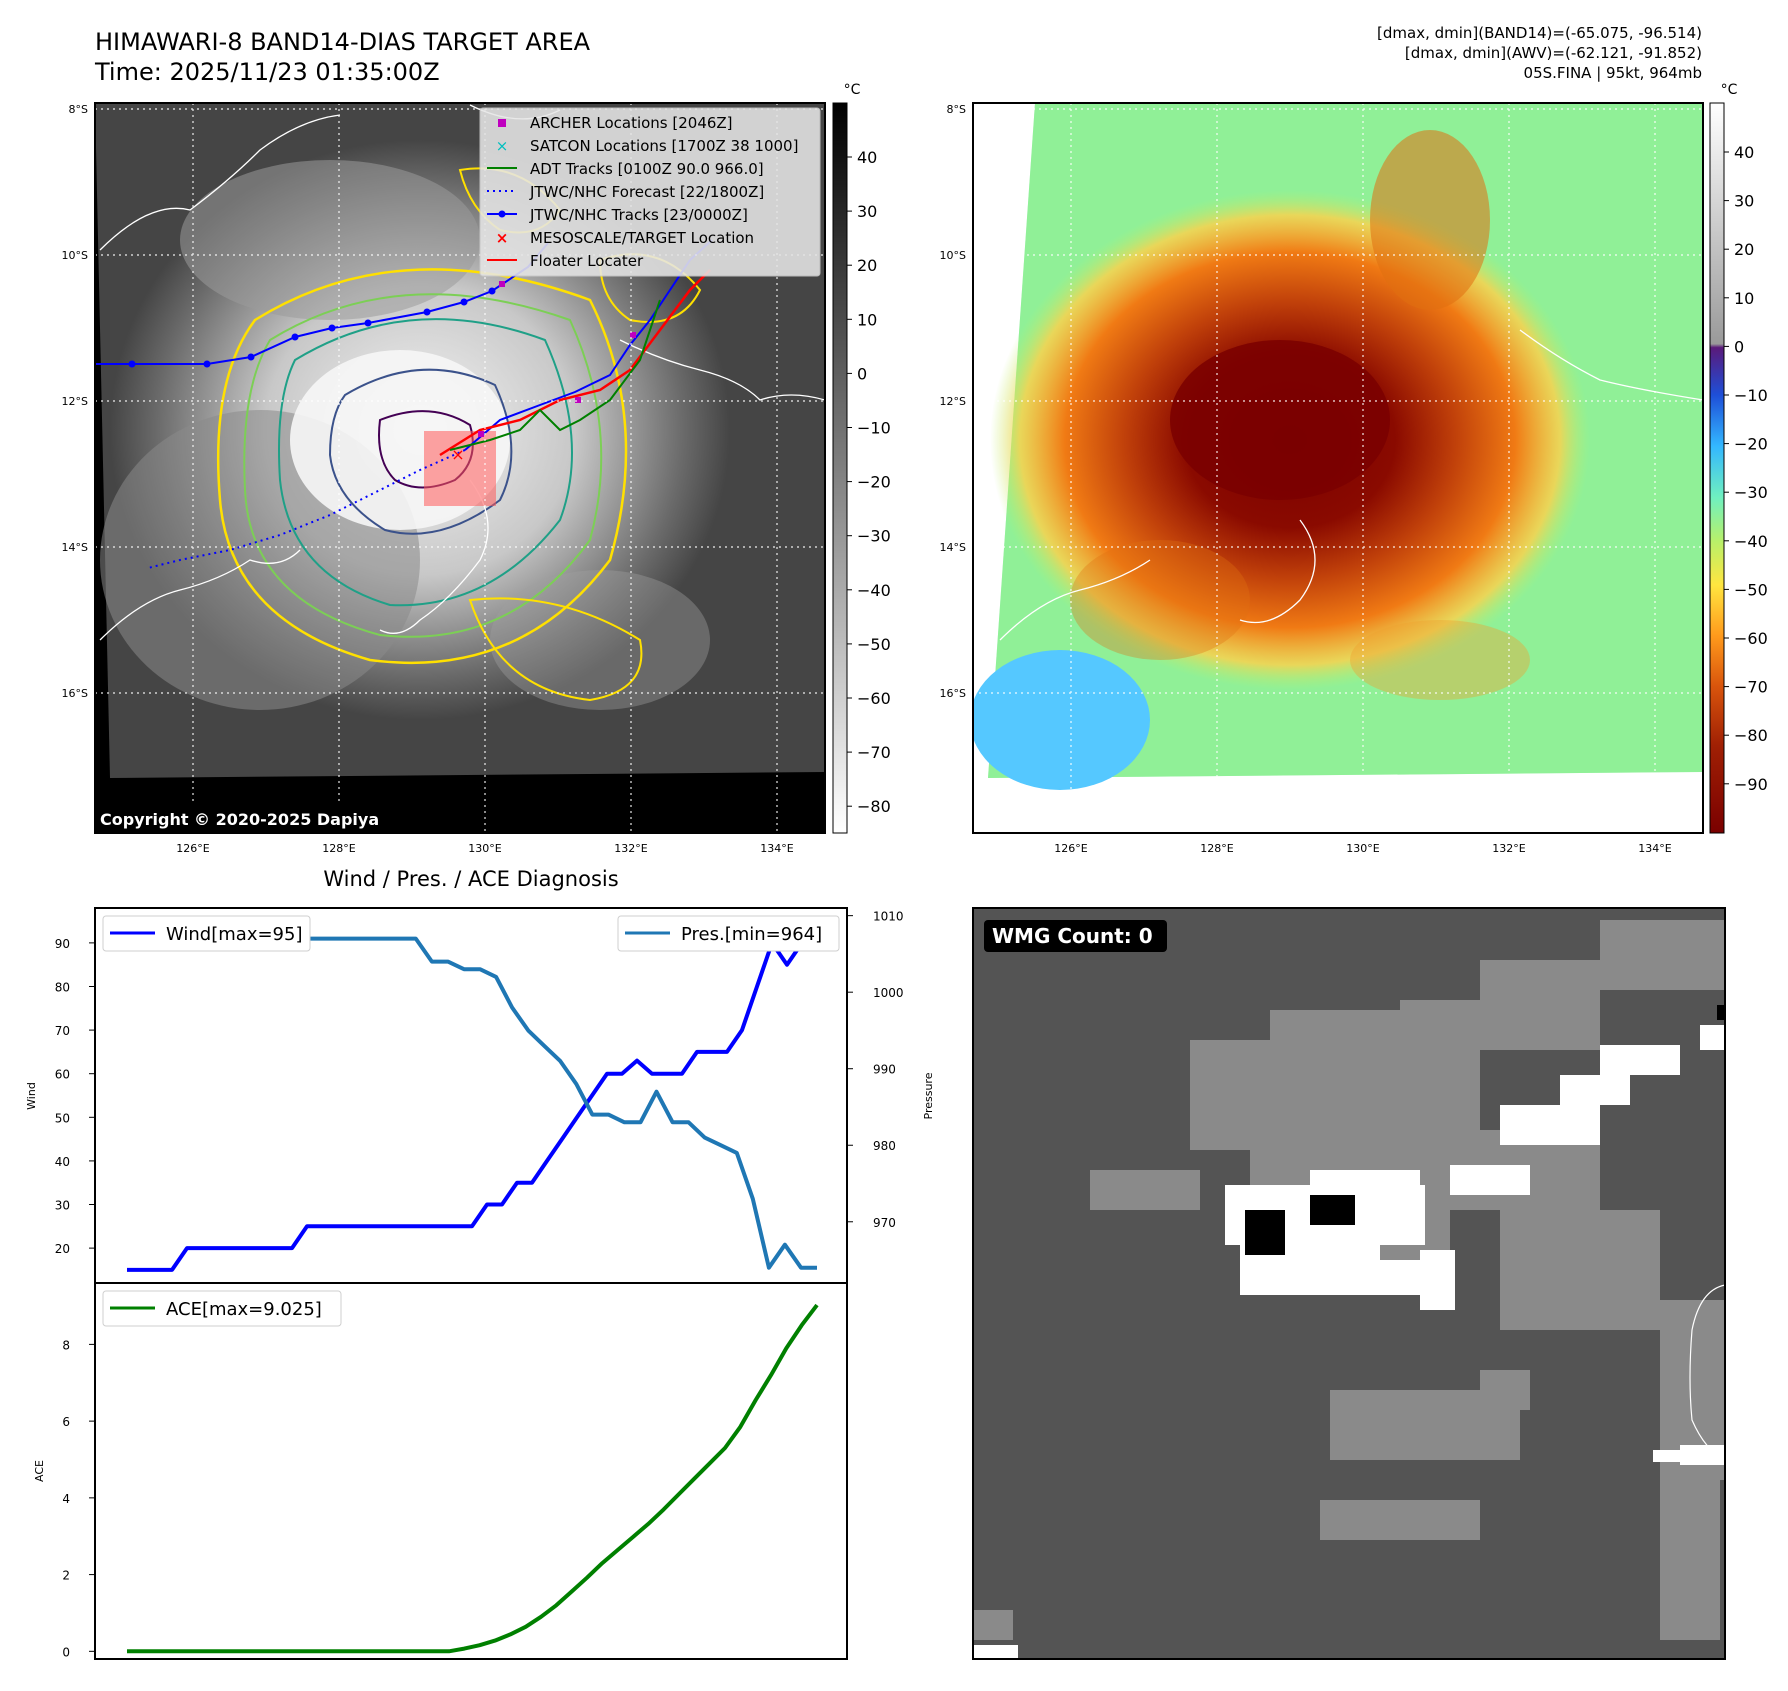  I want to click on diagnosis-title: Wind / Pres. / ACE Diagnosis, so click(470, 879).